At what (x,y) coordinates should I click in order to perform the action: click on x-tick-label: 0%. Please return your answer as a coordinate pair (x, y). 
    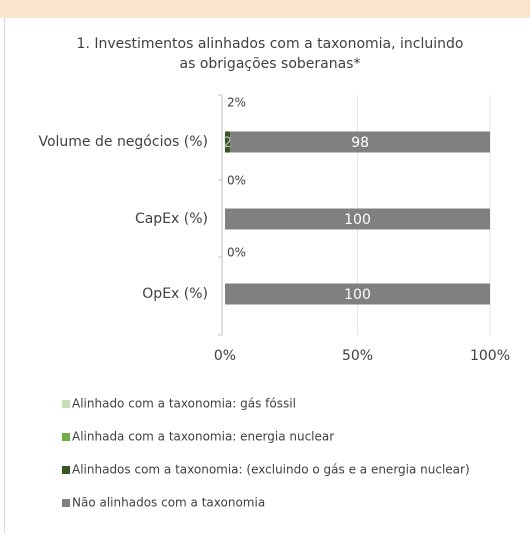
    Looking at the image, I should click on (225, 356).